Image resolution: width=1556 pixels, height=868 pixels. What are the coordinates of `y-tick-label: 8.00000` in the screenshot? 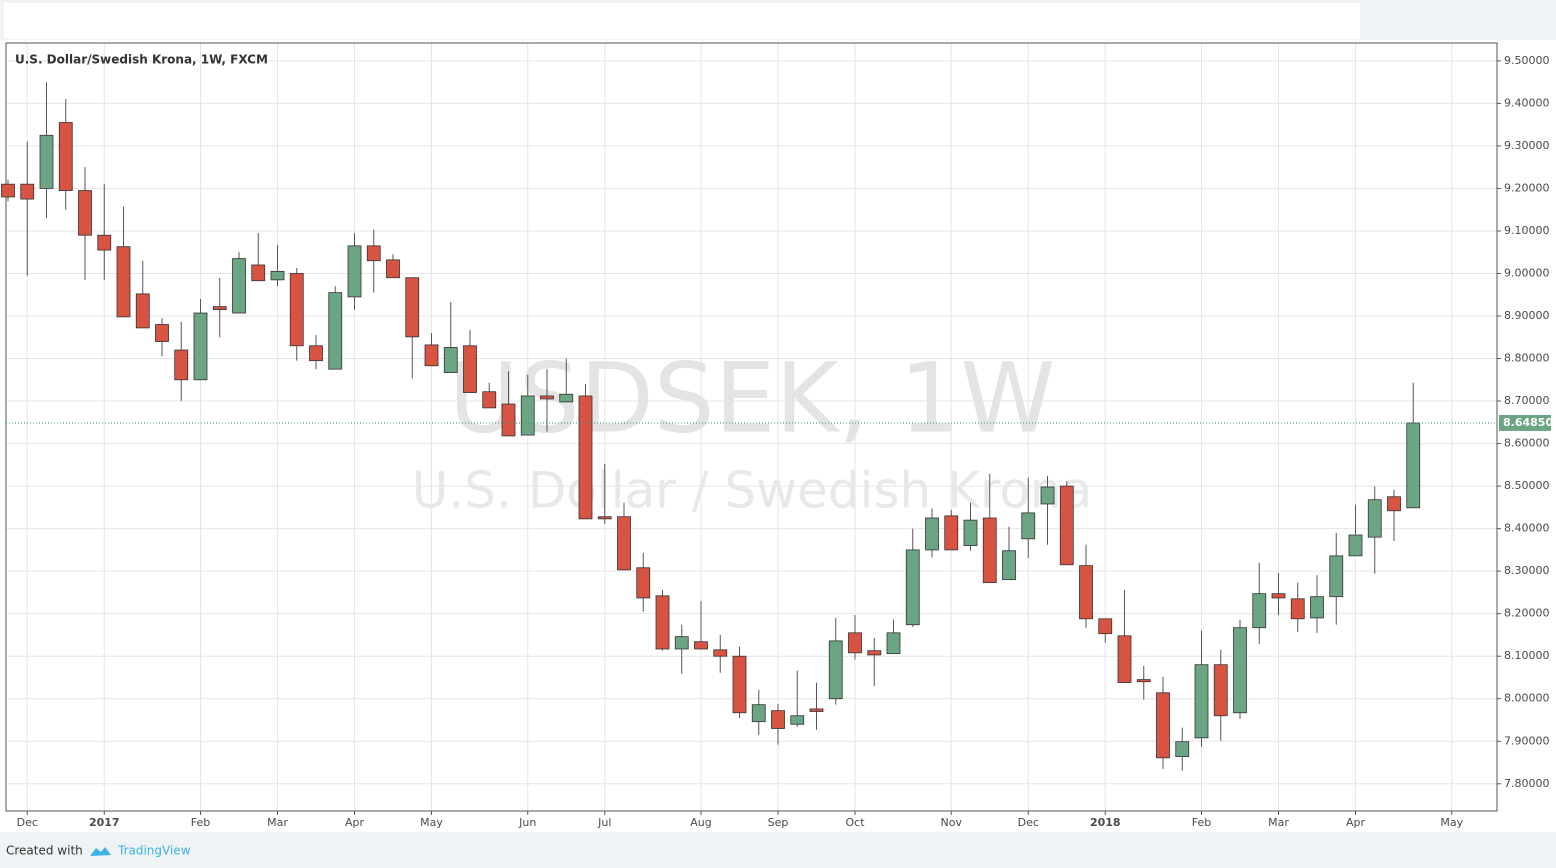 It's located at (1527, 698).